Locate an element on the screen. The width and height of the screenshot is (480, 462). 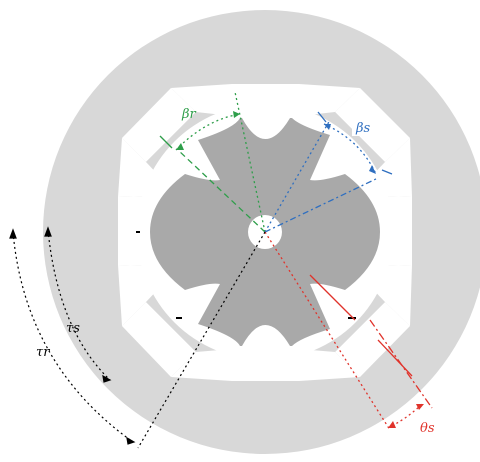
slot-inner-top-r is located at coordinates (329, 100).